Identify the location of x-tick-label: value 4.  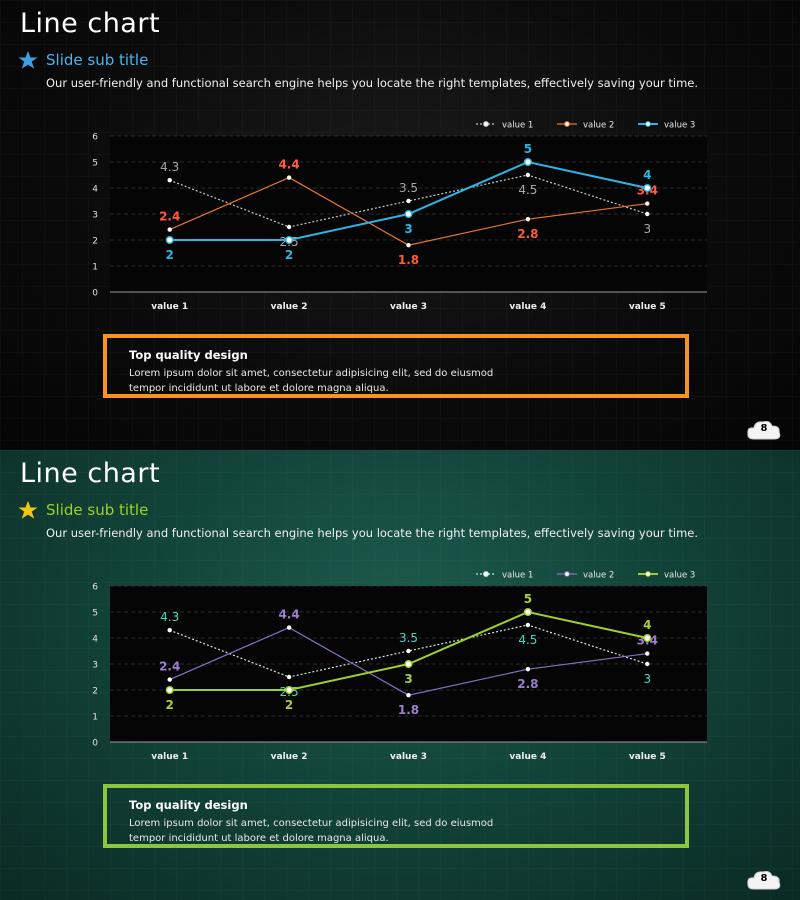
(527, 757).